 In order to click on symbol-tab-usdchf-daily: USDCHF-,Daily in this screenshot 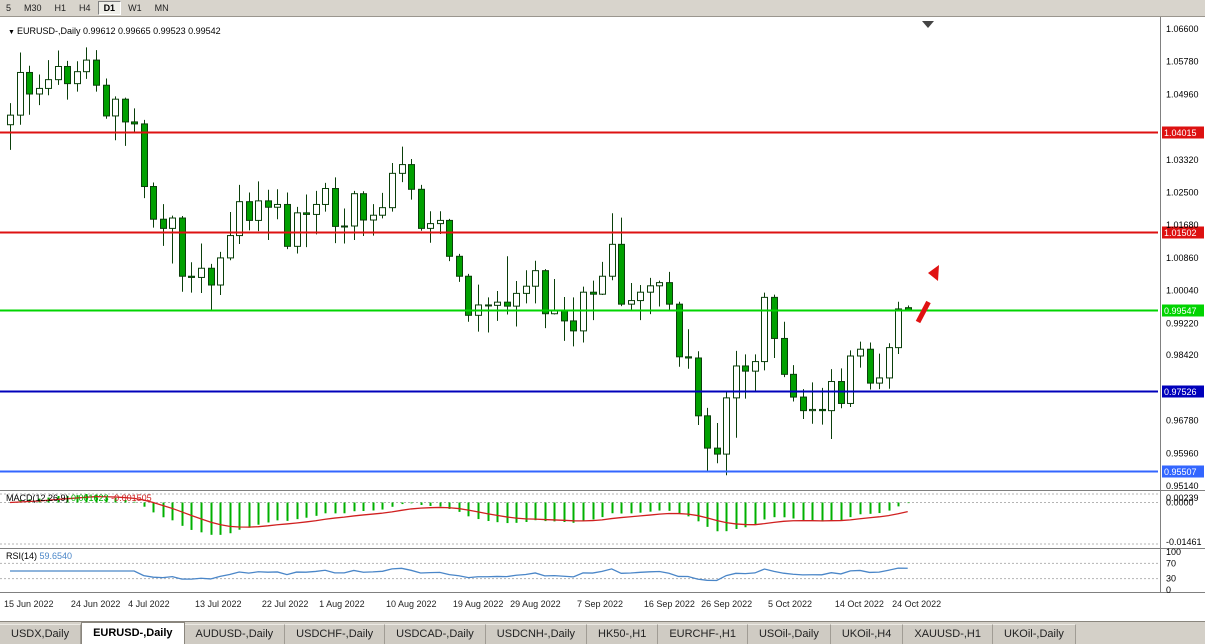, I will do `click(335, 634)`.